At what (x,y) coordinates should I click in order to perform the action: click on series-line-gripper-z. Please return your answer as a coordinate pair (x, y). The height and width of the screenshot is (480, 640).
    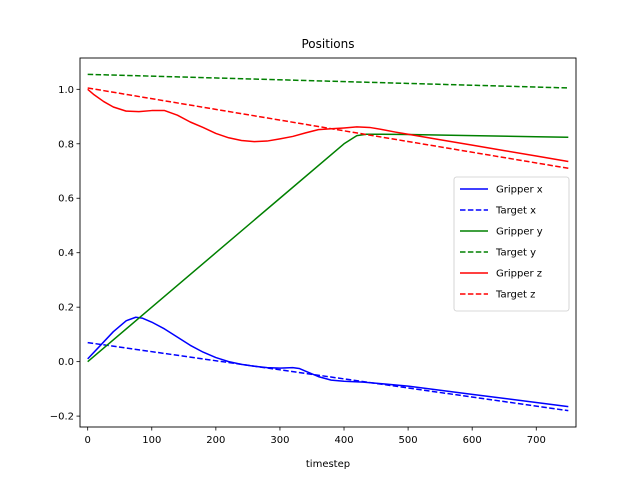
    Looking at the image, I should click on (328, 125).